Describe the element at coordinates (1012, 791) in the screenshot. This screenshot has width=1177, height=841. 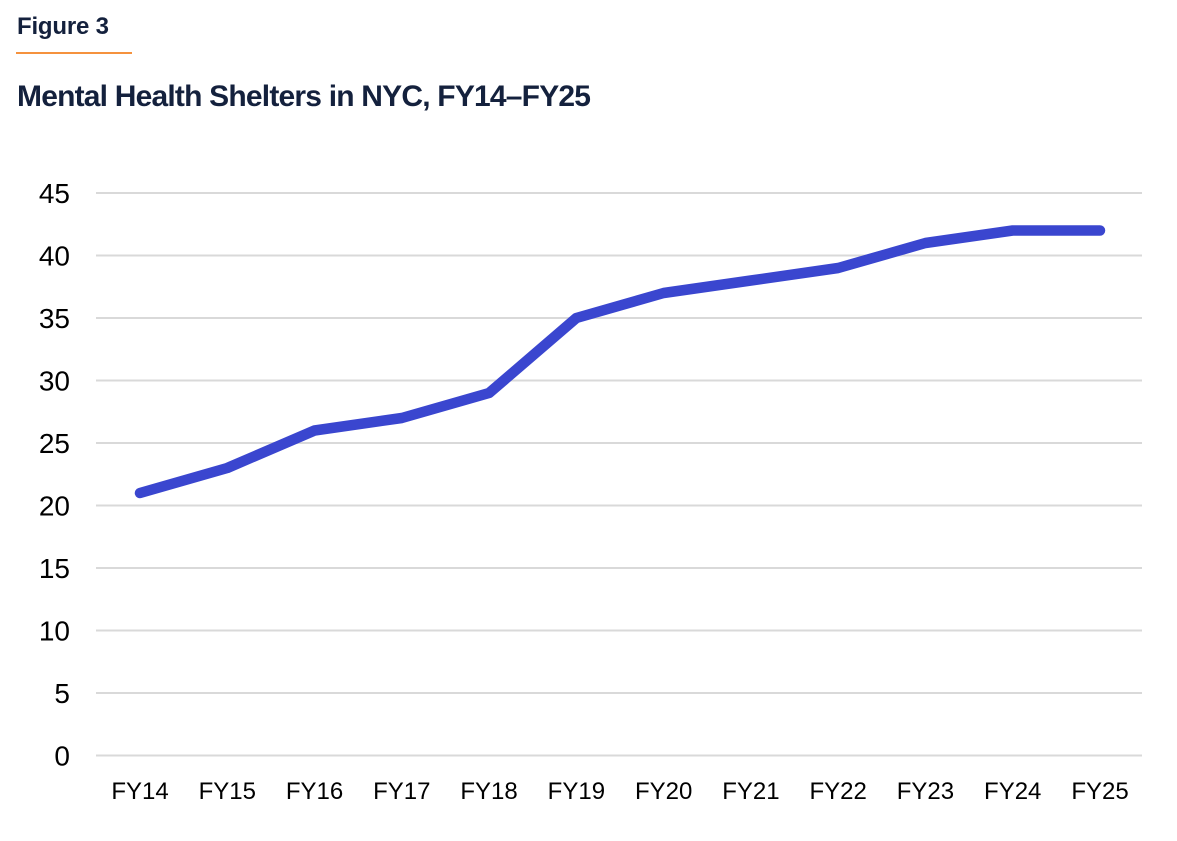
I see `x-axis-tick-label: FY24` at that location.